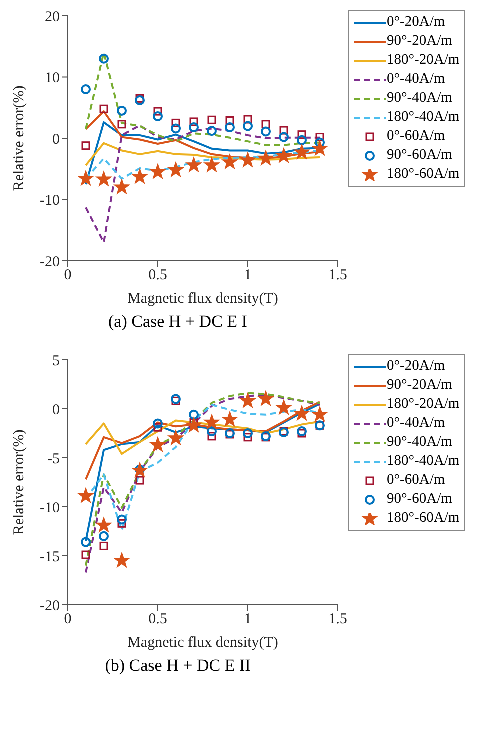 The width and height of the screenshot is (486, 731). I want to click on y-tick-label: 5, so click(56, 361).